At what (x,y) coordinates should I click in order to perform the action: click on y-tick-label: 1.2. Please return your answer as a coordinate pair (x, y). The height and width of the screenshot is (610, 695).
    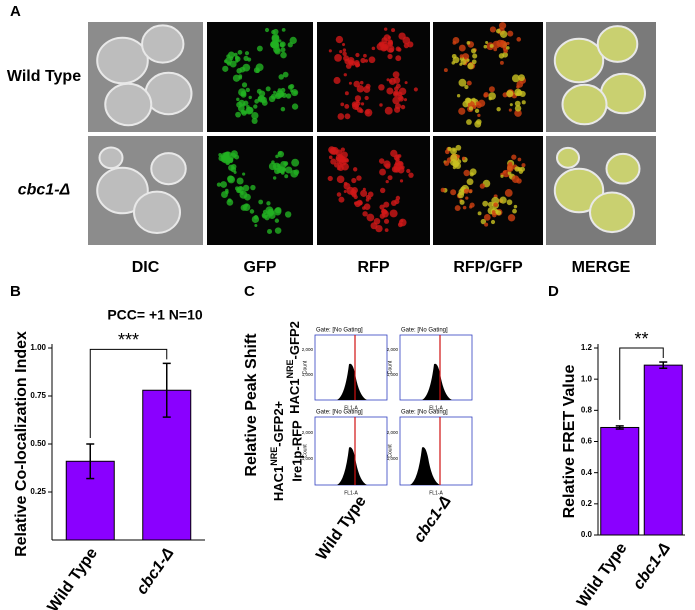
    Looking at the image, I should click on (587, 347).